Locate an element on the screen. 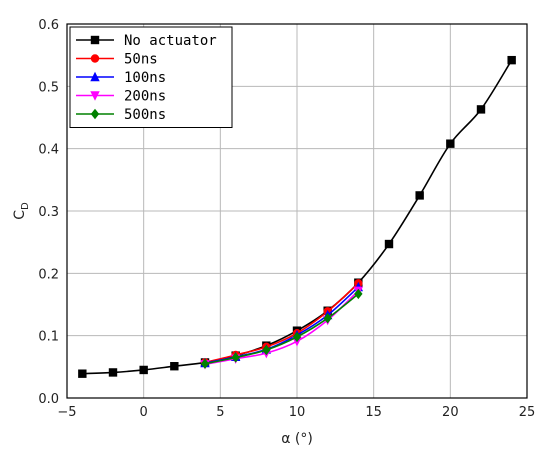 The width and height of the screenshot is (550, 464). legend: No actuator 50ns 100ns 200ns 500ns is located at coordinates (151, 77).